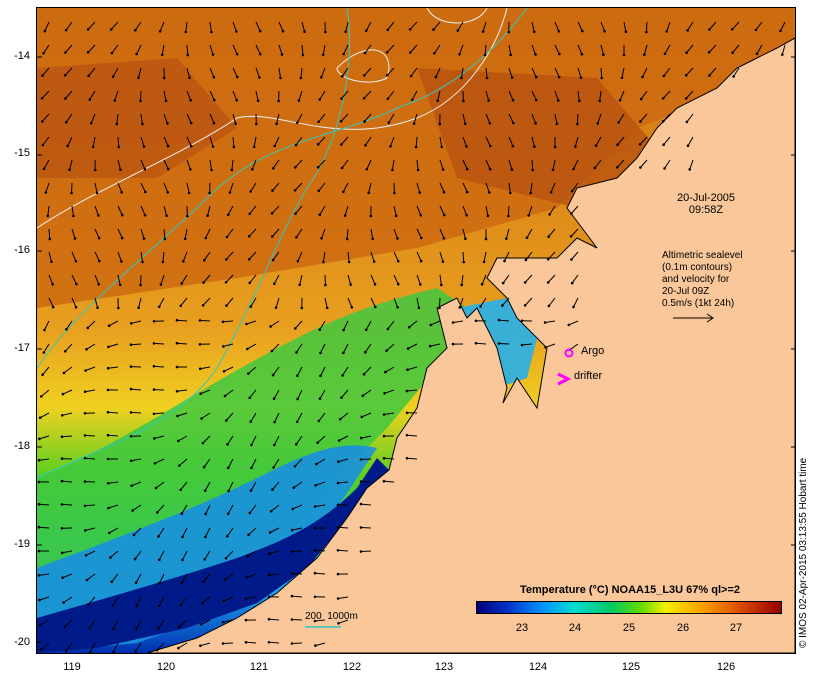  Describe the element at coordinates (569, 353) in the screenshot. I see `argo-marker` at that location.